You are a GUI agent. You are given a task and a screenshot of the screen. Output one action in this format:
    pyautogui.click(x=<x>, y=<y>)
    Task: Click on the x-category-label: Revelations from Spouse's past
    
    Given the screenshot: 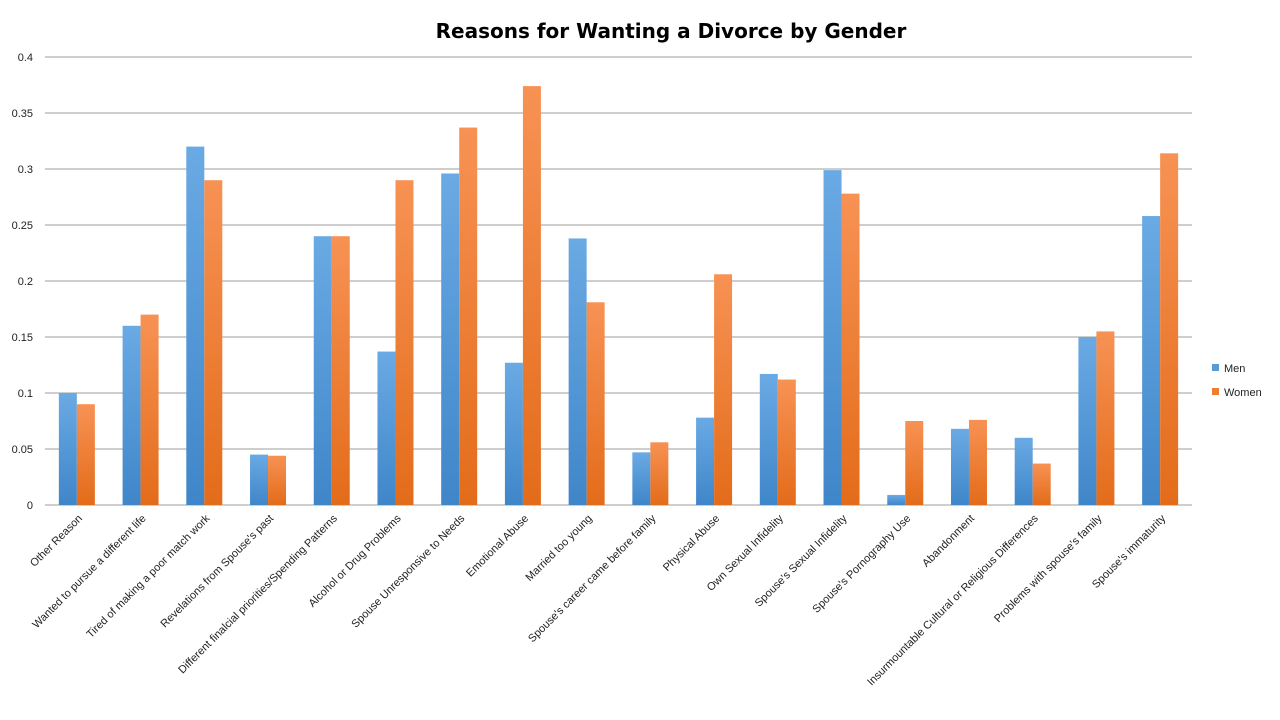 What is the action you would take?
    pyautogui.click(x=218, y=572)
    